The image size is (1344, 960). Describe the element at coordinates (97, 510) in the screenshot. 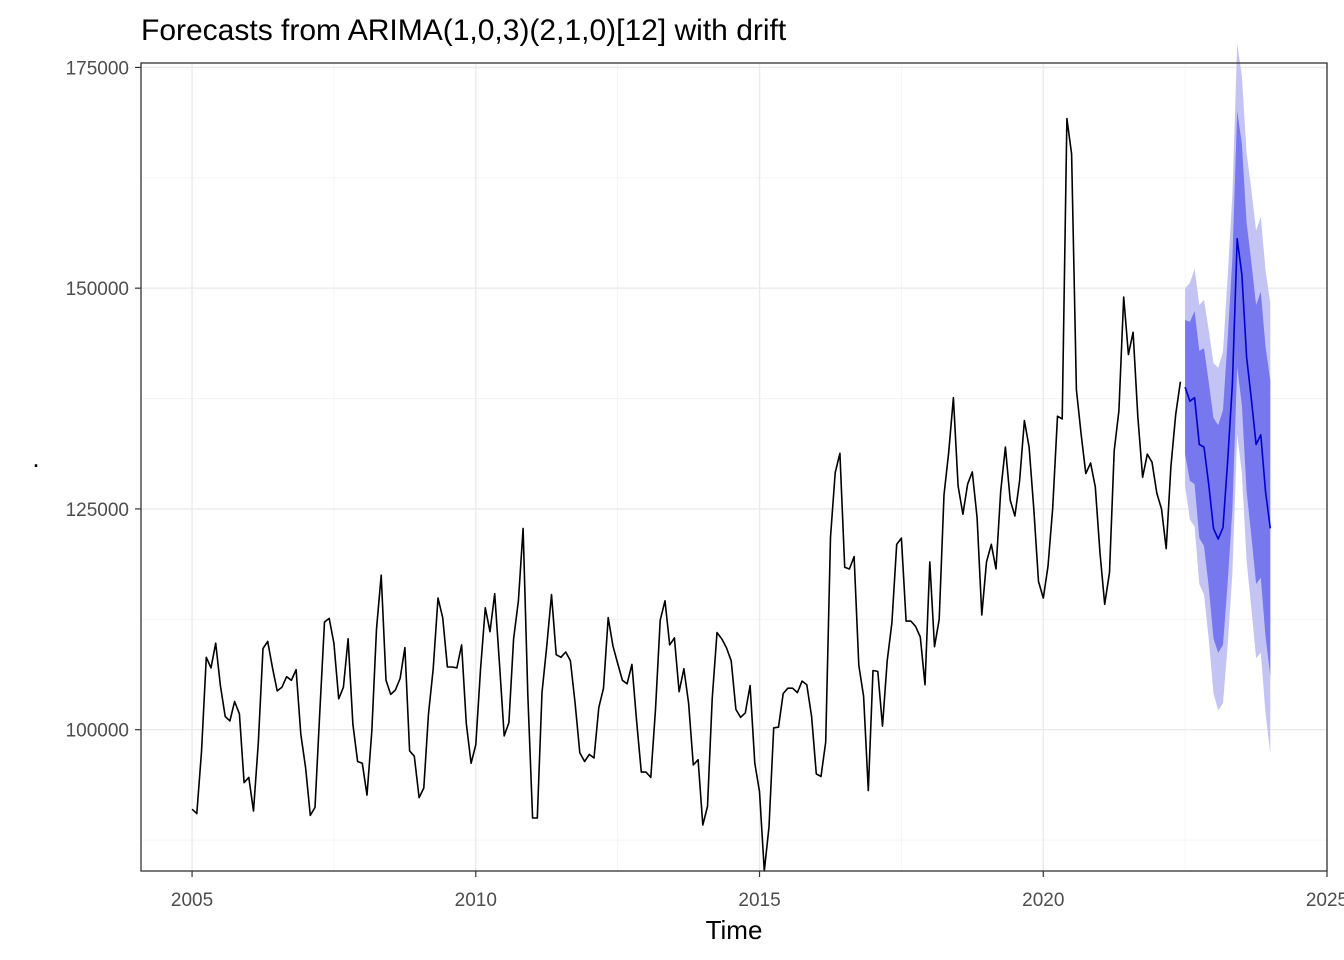

I see `y-tick-label: 125000` at that location.